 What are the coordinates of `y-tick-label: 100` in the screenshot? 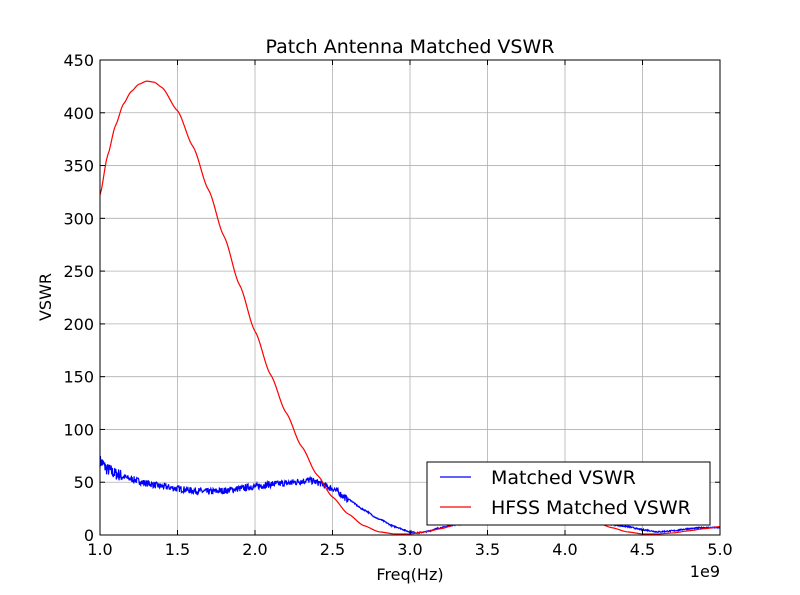 It's located at (78, 429).